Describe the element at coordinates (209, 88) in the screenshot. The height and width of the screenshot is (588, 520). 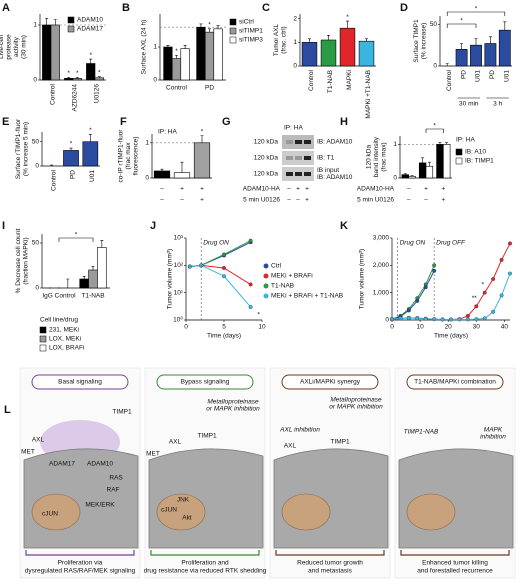
I see `x-tick-label: PD` at that location.